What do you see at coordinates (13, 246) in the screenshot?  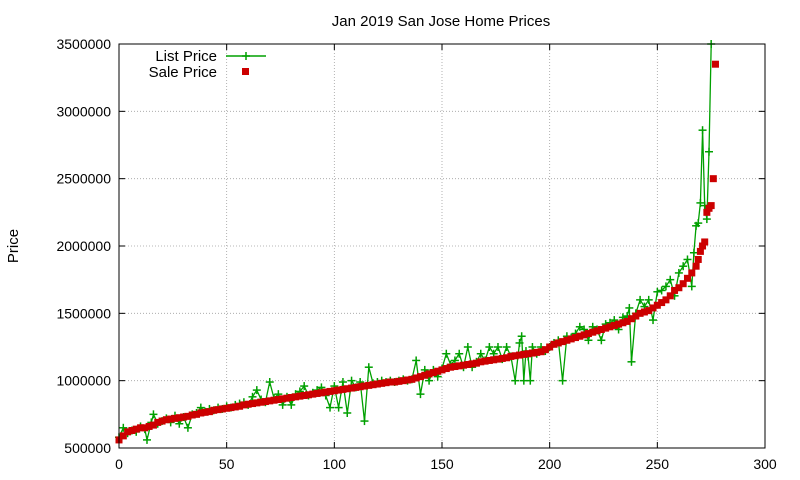 I see `y-axis-label: Price` at bounding box center [13, 246].